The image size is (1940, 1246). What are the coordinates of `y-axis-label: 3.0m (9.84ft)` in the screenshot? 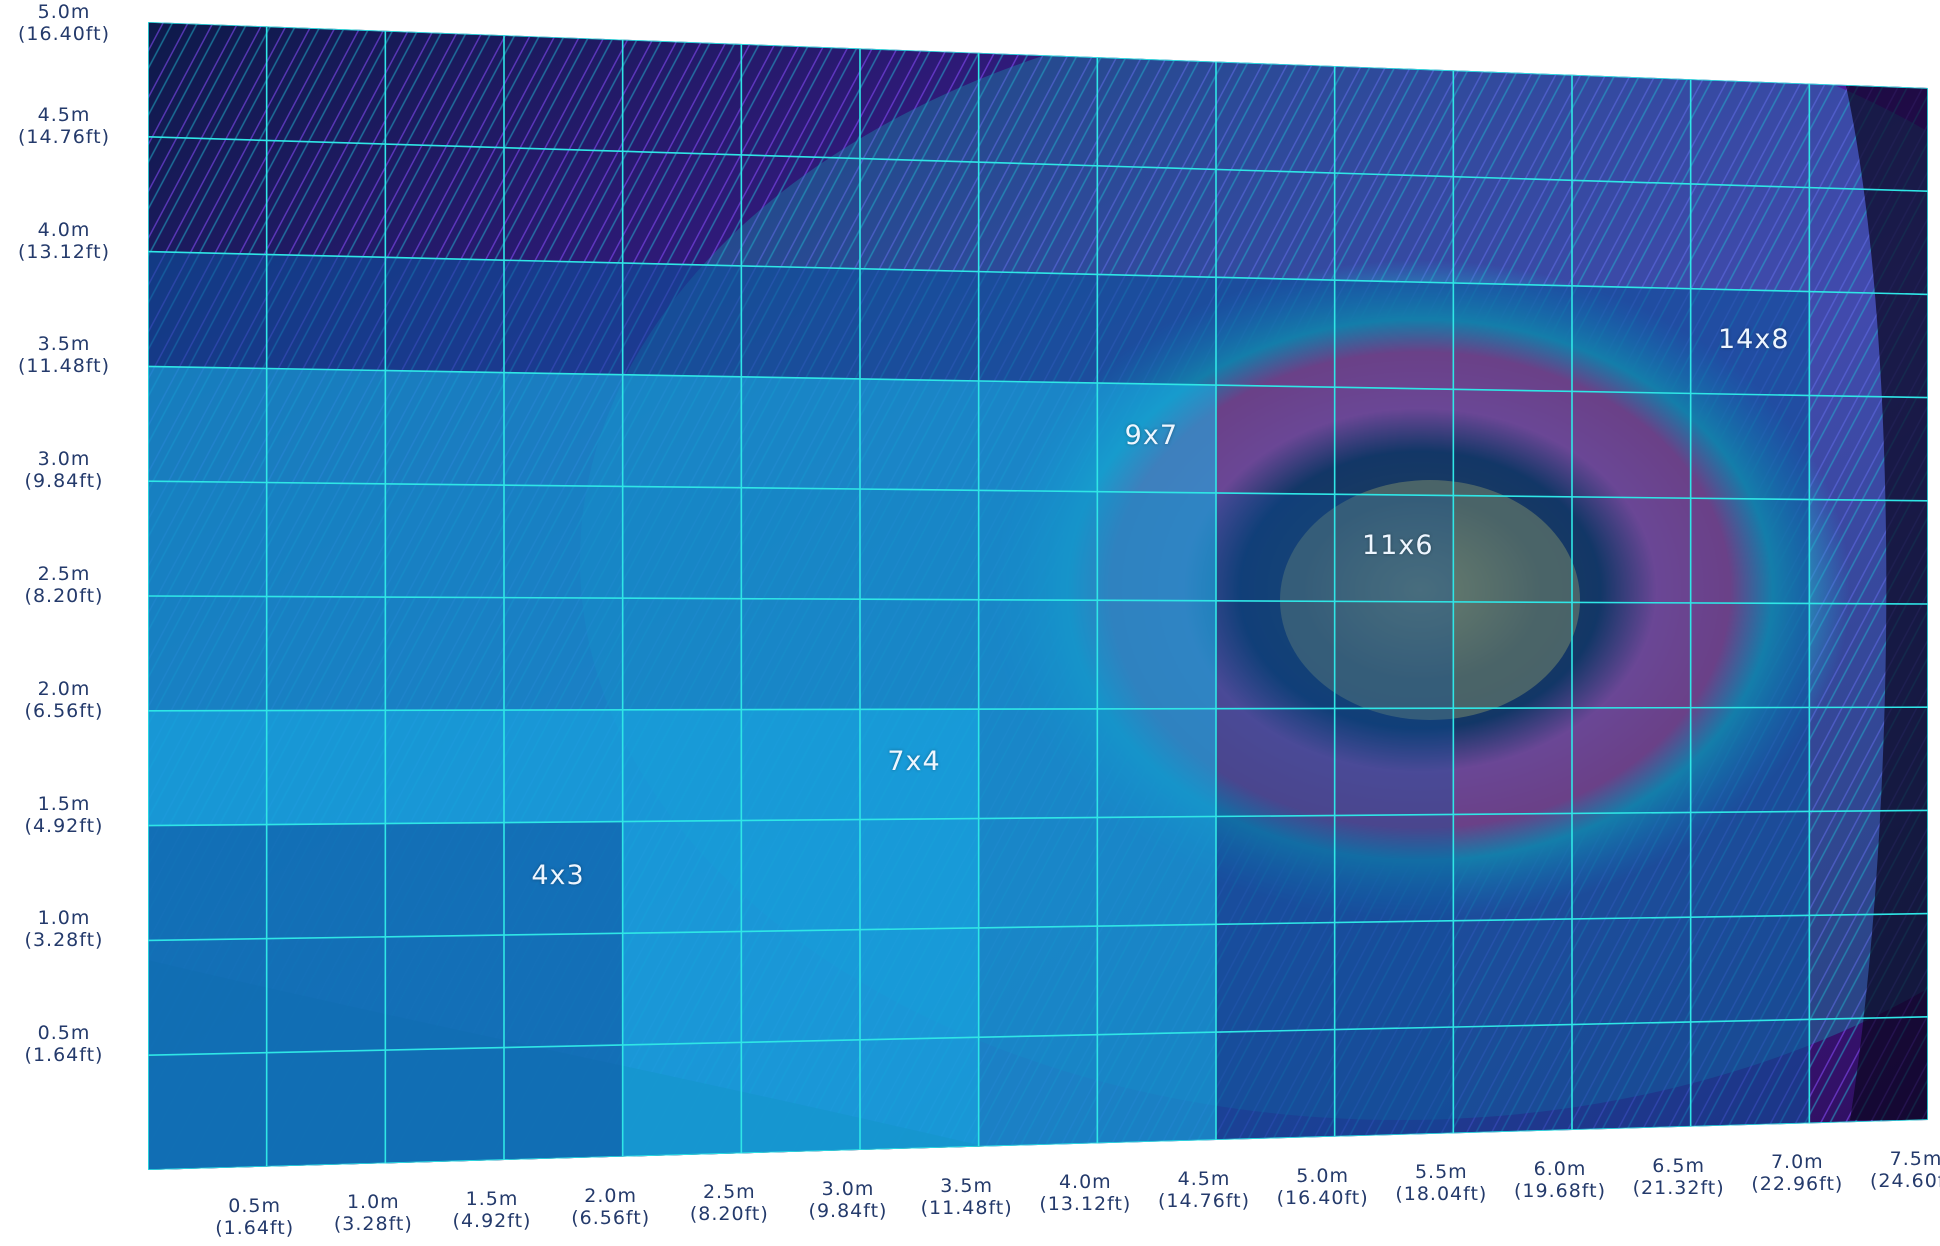 It's located at (64, 470).